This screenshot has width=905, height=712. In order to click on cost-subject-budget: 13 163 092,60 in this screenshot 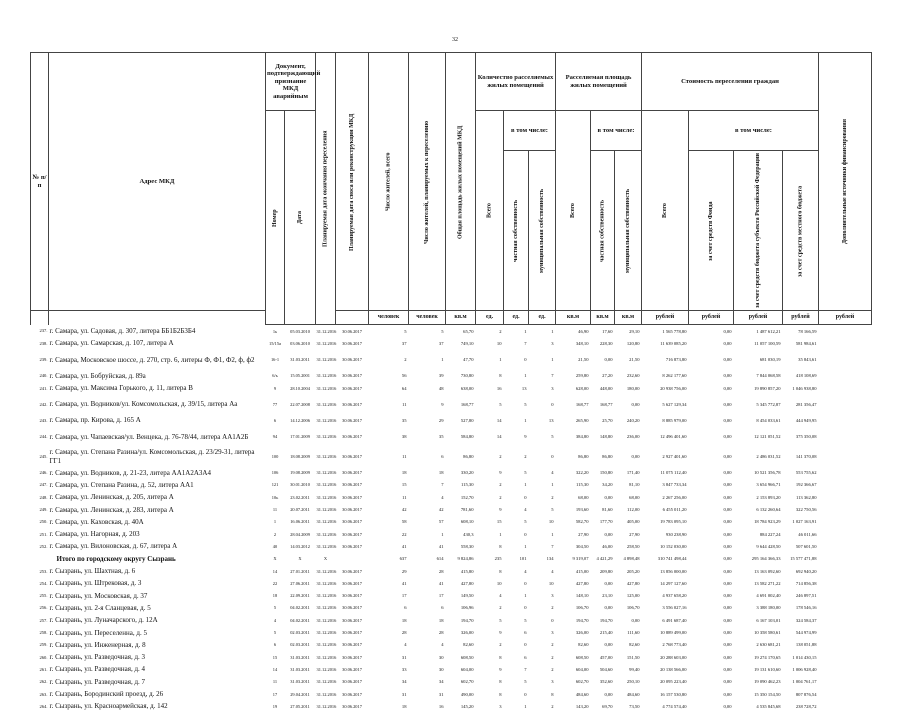, I will do `click(767, 571)`.